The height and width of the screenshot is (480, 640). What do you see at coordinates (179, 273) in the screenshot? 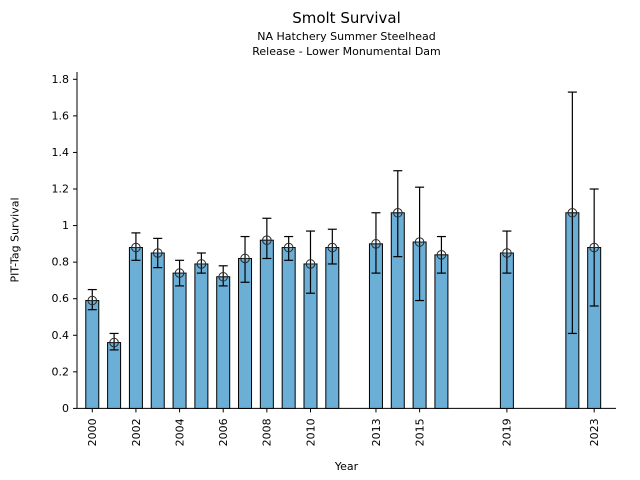
I see `marker-circle-2004` at bounding box center [179, 273].